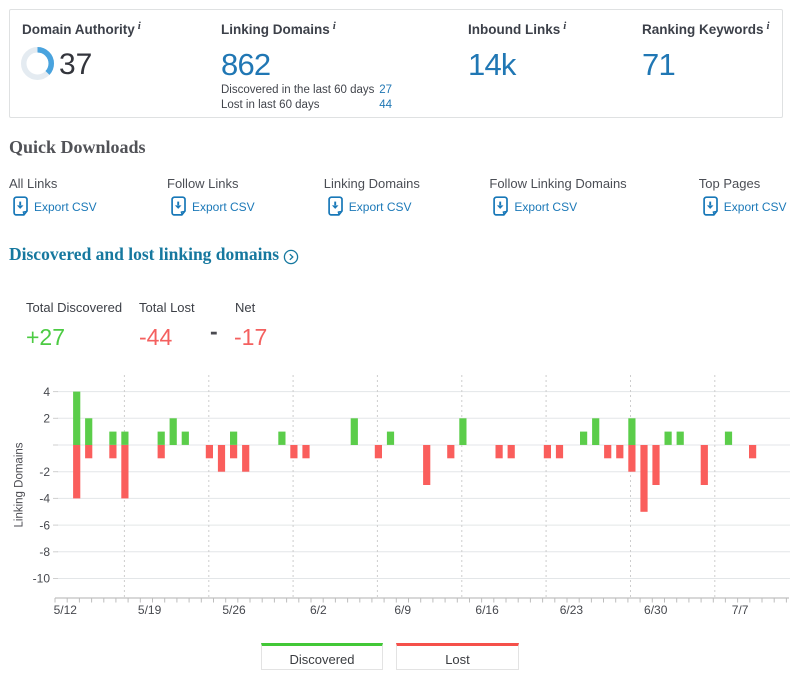 This screenshot has width=800, height=685. Describe the element at coordinates (150, 610) in the screenshot. I see `svg-text: 5/19` at that location.